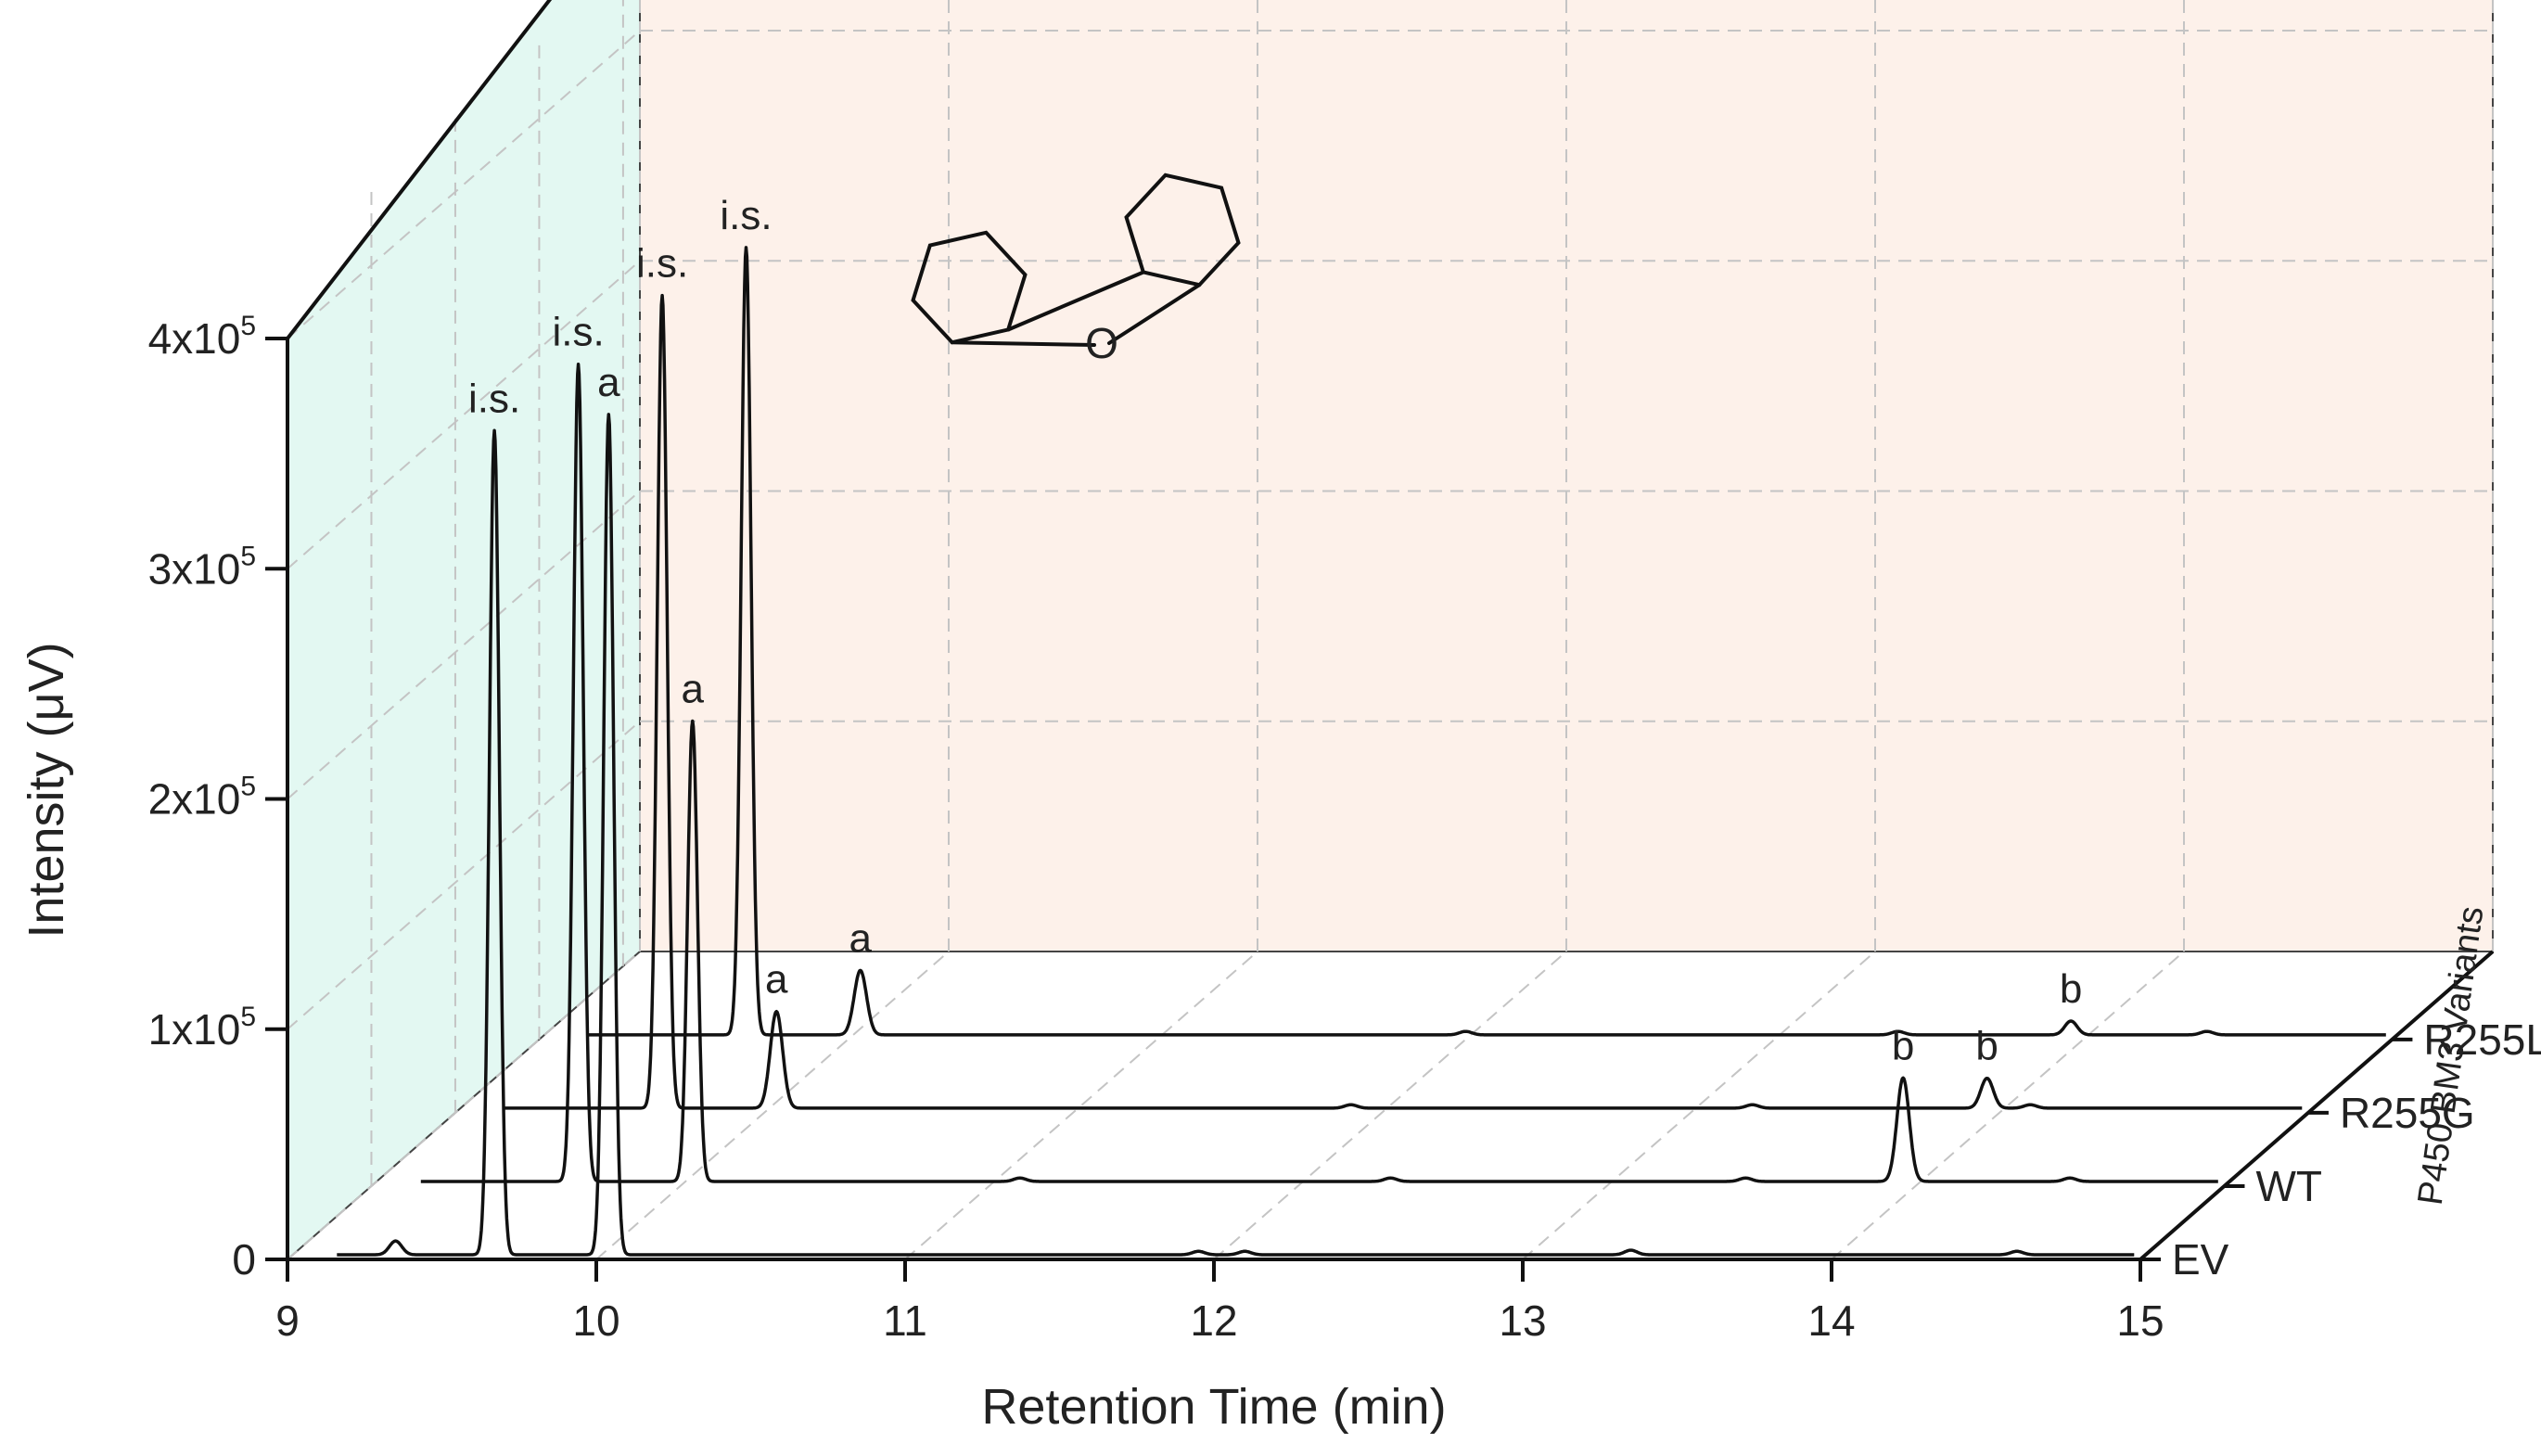 The image size is (2541, 1456). What do you see at coordinates (578, 332) in the screenshot?
I see `peak-label-wt-is: i.s.` at bounding box center [578, 332].